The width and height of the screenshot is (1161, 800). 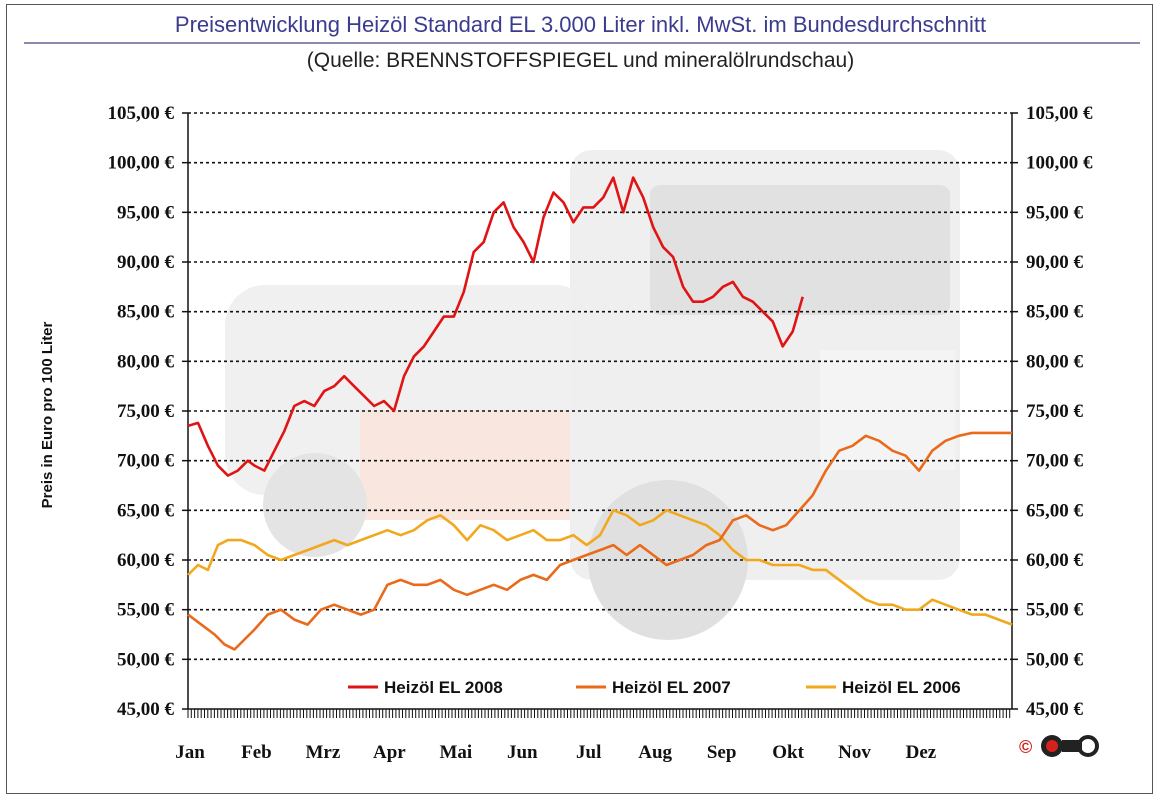 What do you see at coordinates (722, 752) in the screenshot?
I see `x-tick-label: Sep` at bounding box center [722, 752].